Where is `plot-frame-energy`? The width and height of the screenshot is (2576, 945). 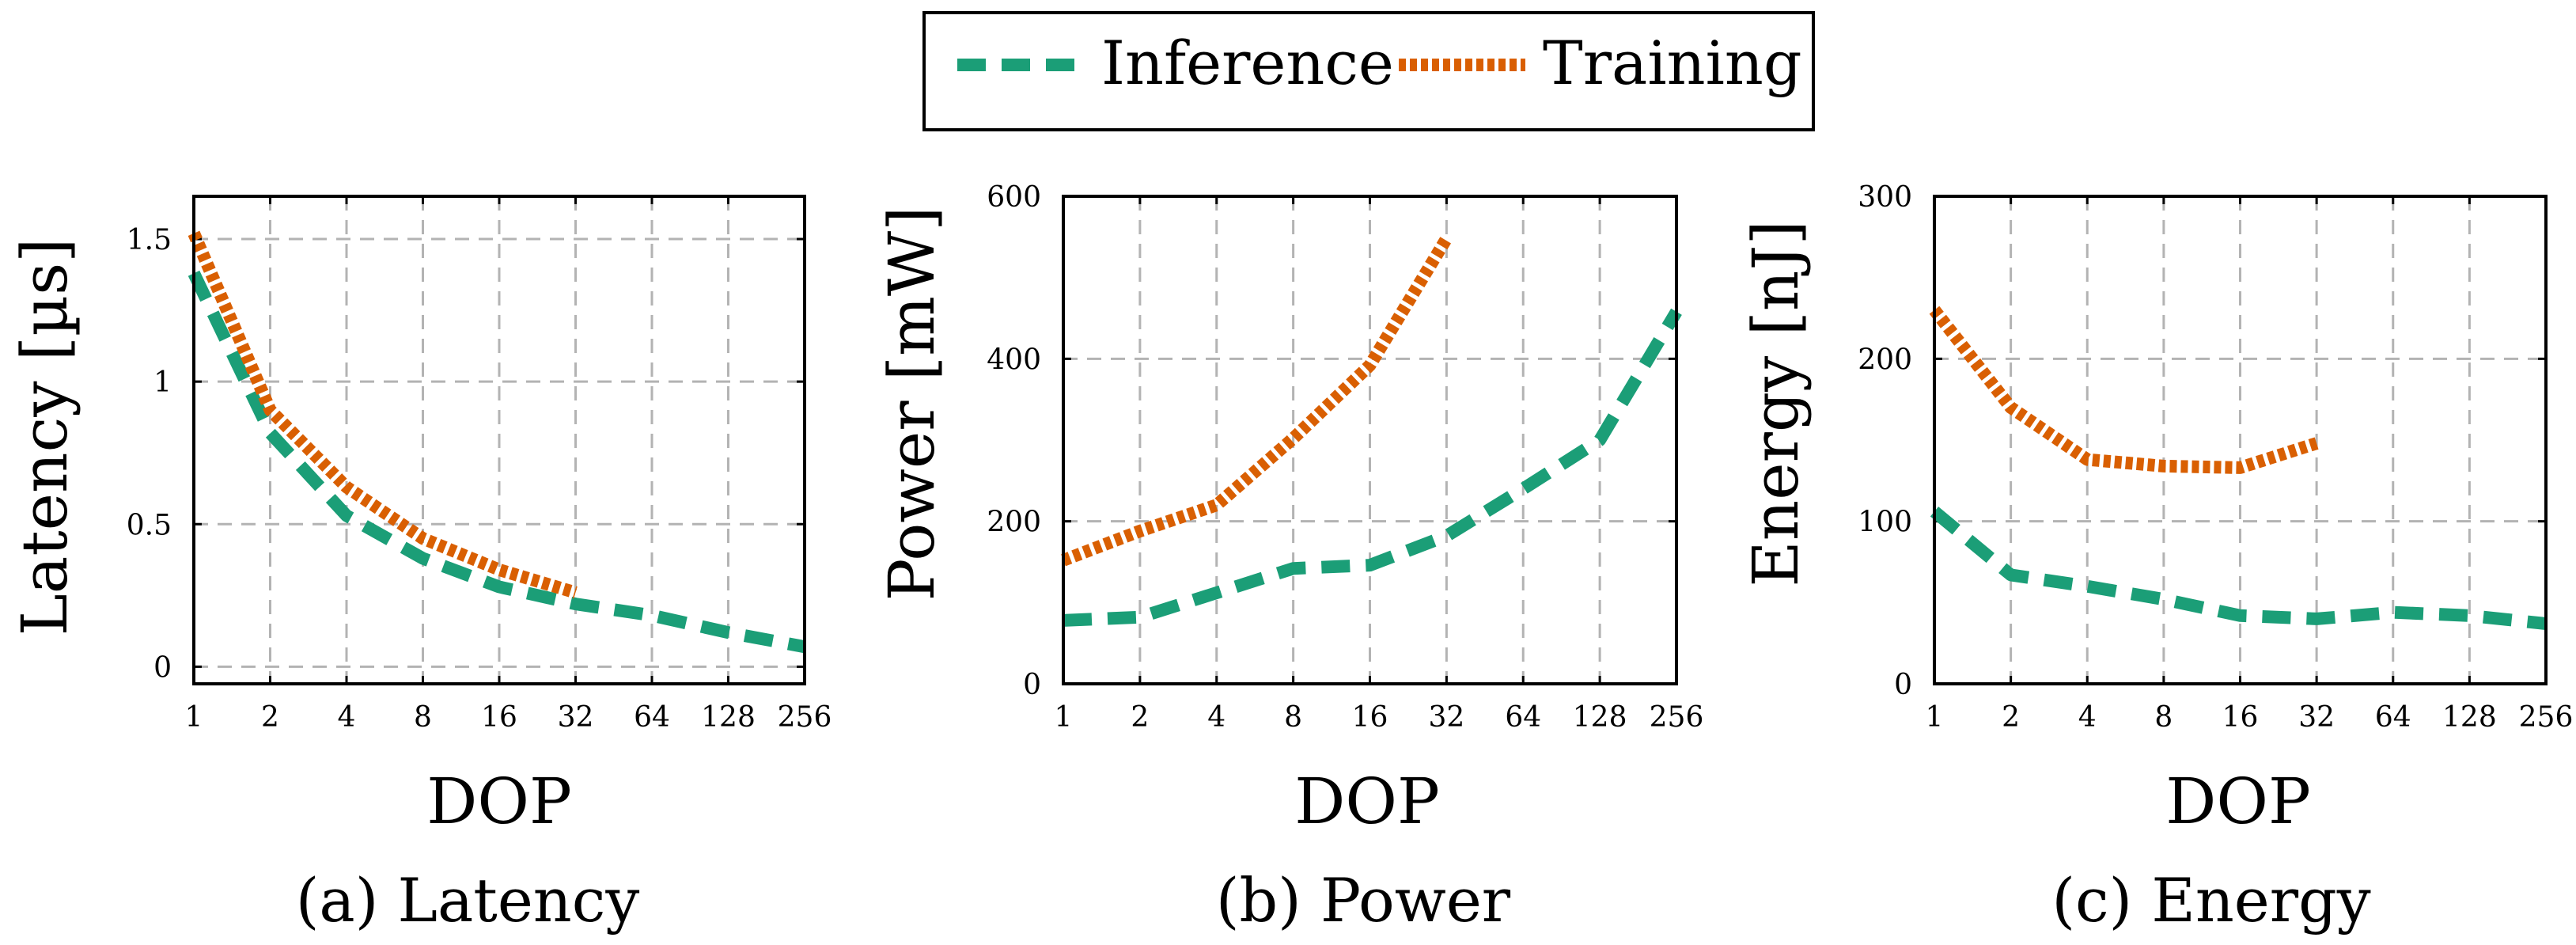
plot-frame-energy is located at coordinates (2240, 440).